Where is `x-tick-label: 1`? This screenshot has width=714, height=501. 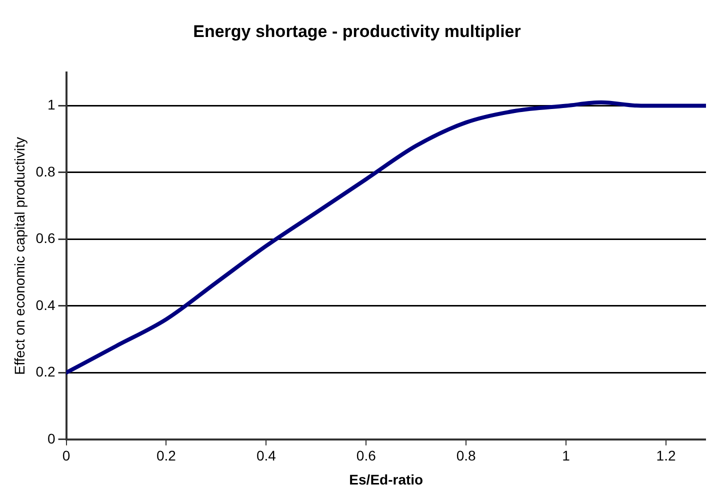
x-tick-label: 1 is located at coordinates (566, 456).